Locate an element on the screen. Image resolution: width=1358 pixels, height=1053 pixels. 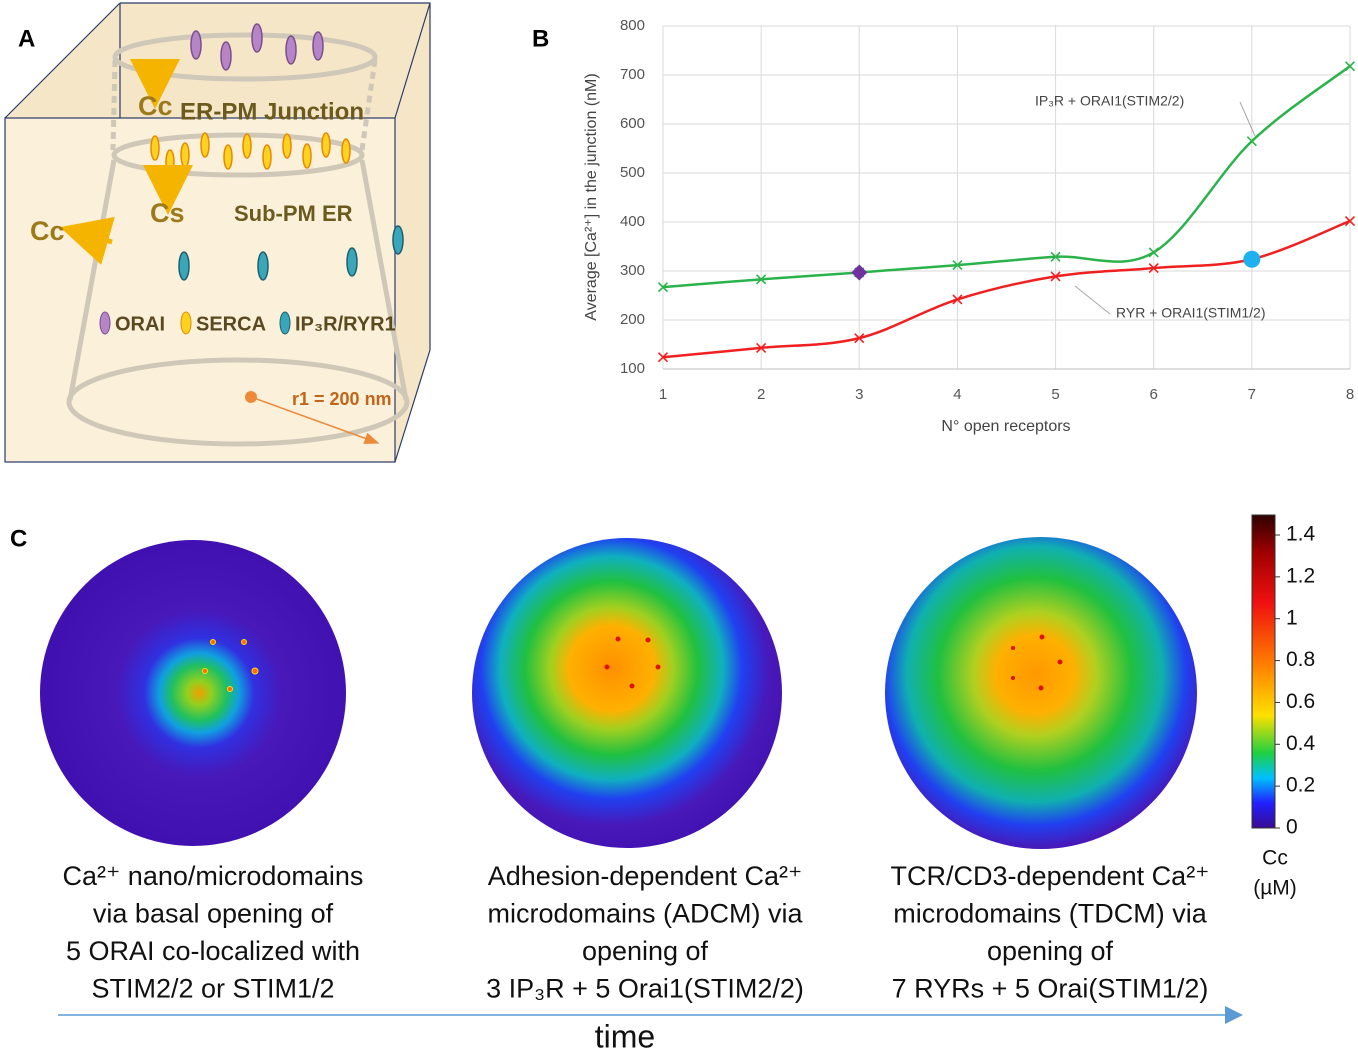
y-tick-label: 500 is located at coordinates (632, 172).